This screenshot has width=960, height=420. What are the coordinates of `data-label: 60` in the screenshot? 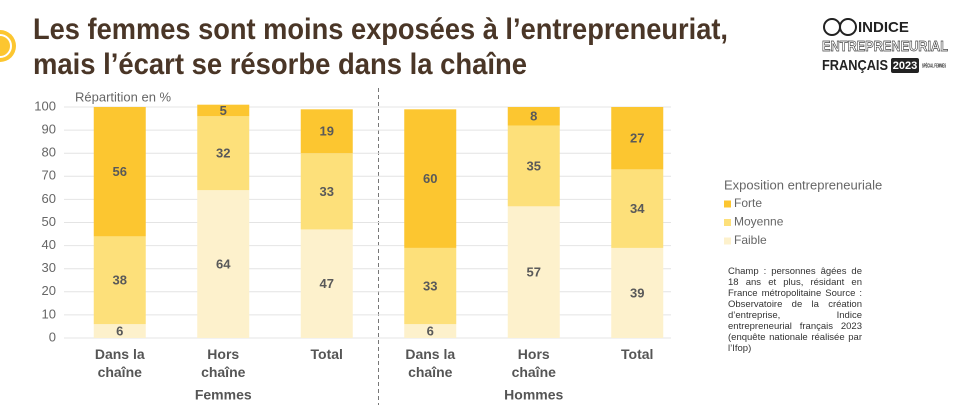 It's located at (430, 178).